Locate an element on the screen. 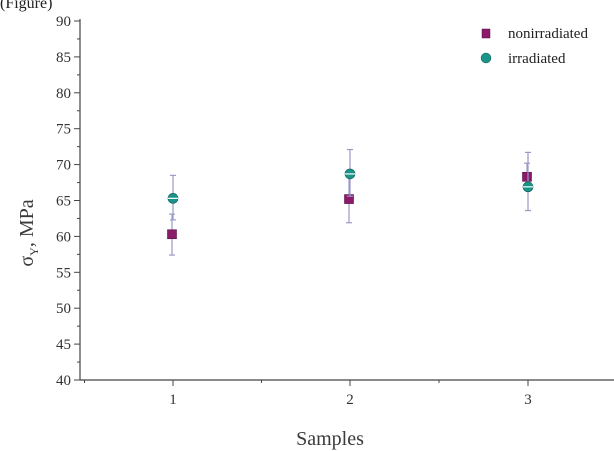 The image size is (614, 451). y-tick-label: 90 is located at coordinates (63, 22).